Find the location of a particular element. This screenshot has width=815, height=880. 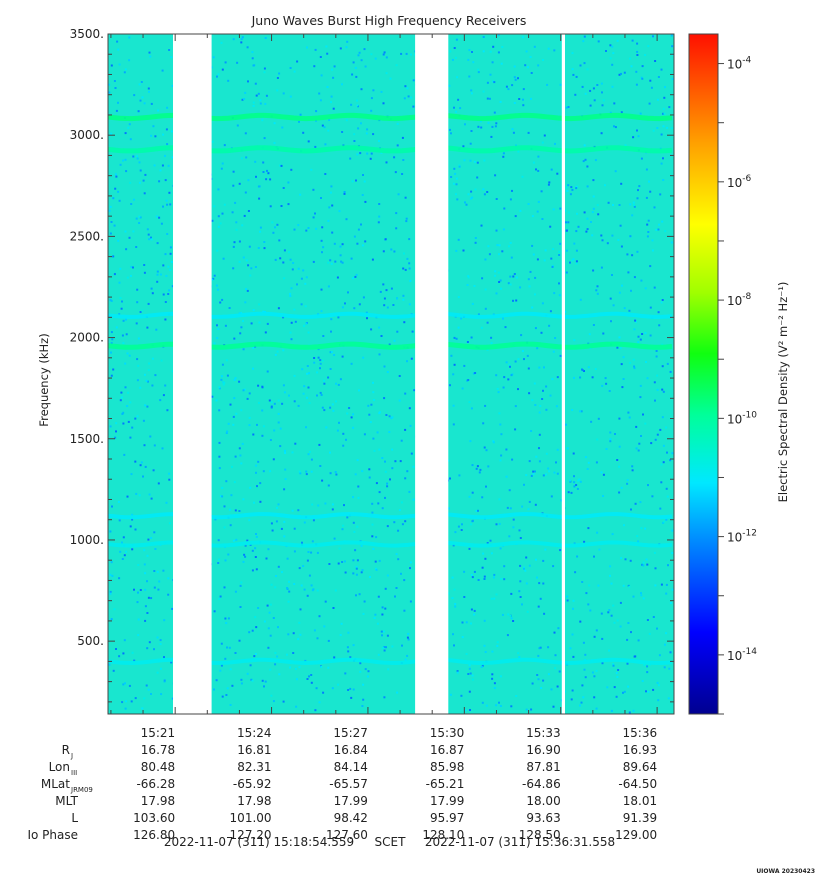

ephemeris-value: 16.93 is located at coordinates (640, 750).